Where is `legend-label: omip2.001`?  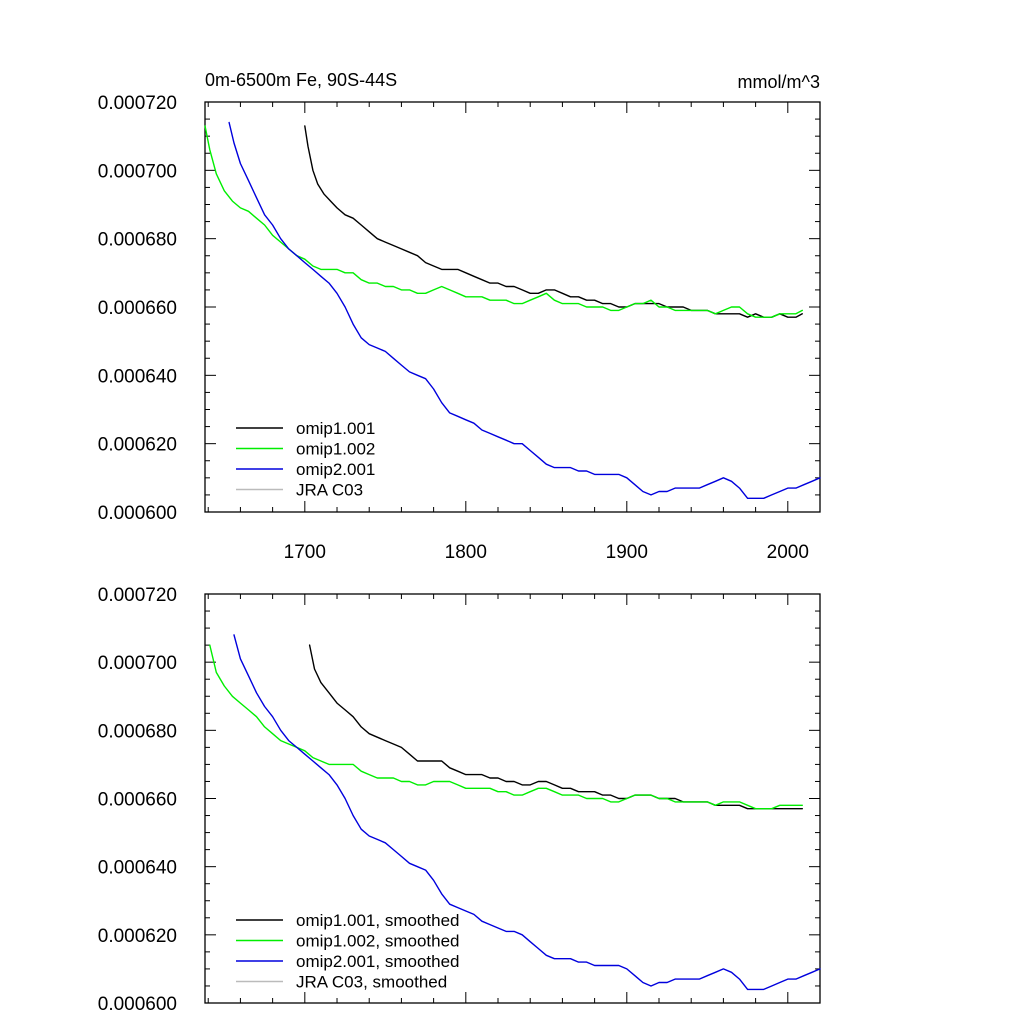 legend-label: omip2.001 is located at coordinates (335, 469).